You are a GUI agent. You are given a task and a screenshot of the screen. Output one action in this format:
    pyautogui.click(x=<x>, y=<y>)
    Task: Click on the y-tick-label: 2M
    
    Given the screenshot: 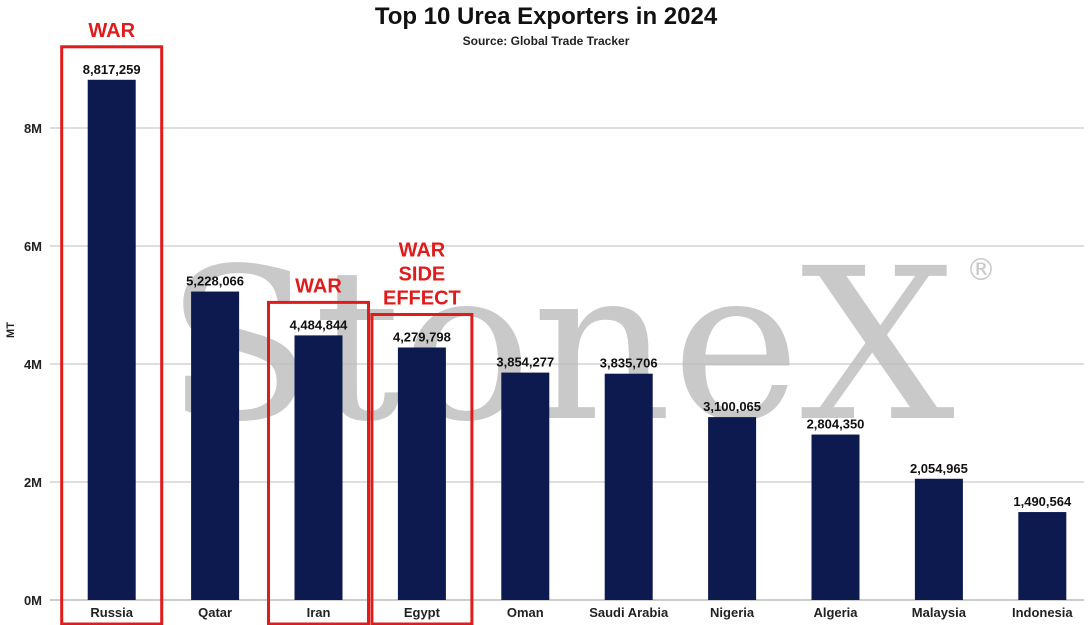 What is the action you would take?
    pyautogui.click(x=33, y=482)
    